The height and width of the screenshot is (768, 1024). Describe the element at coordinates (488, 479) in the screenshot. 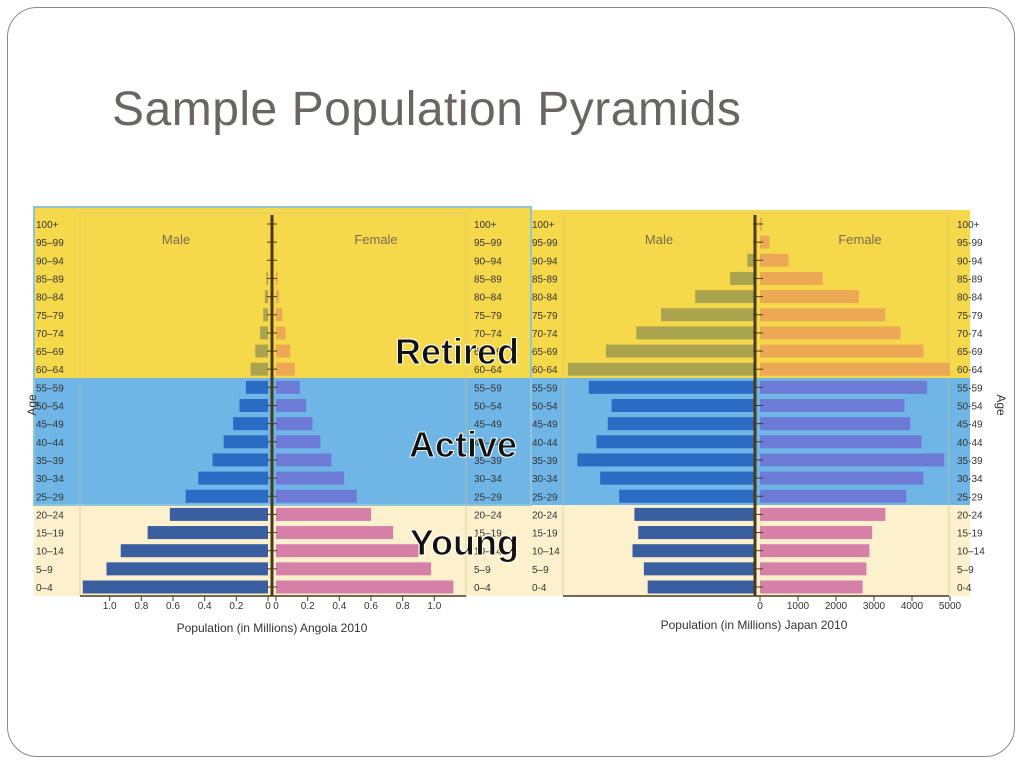

I see `age-label: 30–34` at that location.